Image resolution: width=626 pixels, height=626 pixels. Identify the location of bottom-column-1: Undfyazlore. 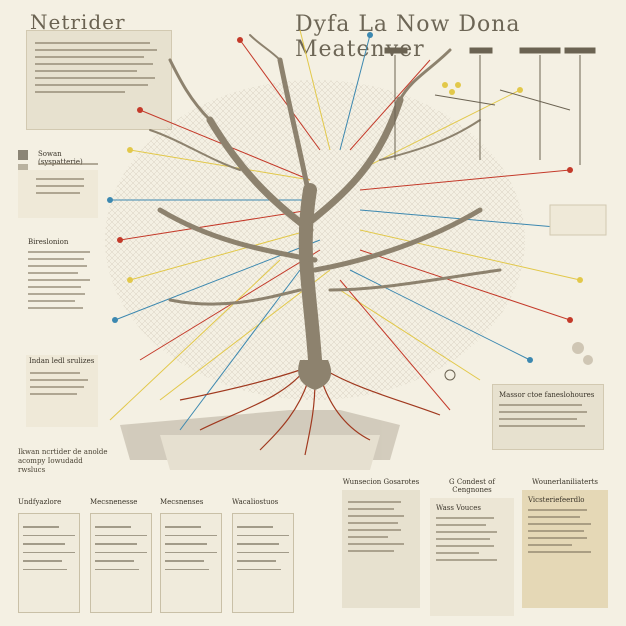
(49, 555).